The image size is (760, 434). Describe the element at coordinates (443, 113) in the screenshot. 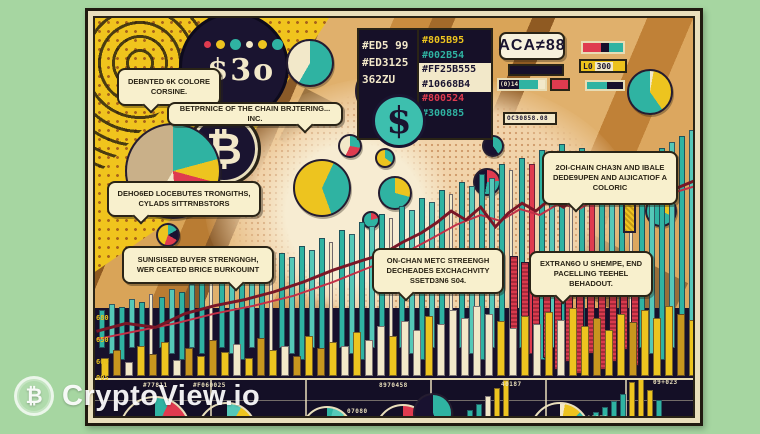

I see `hex-code: #300885` at that location.